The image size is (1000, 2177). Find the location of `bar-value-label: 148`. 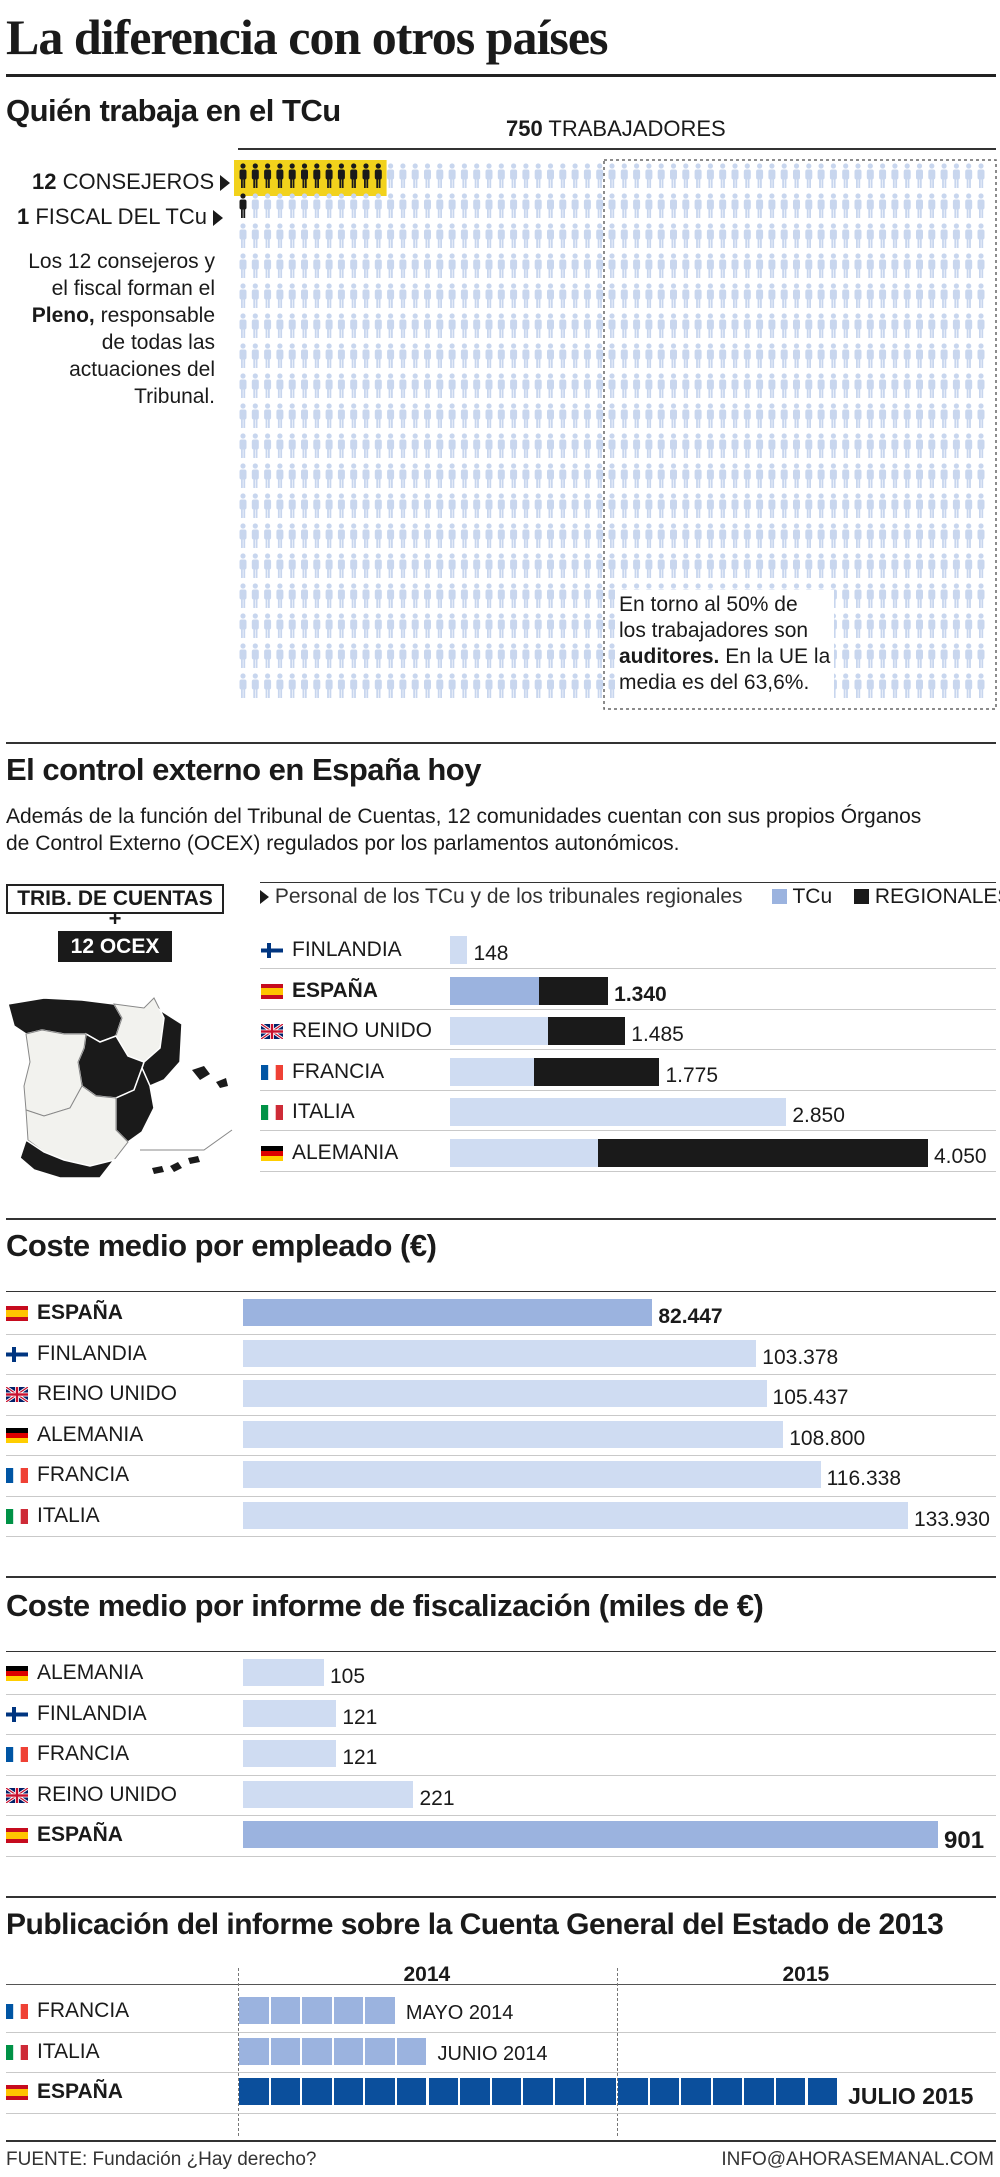

bar-value-label: 148 is located at coordinates (491, 953).